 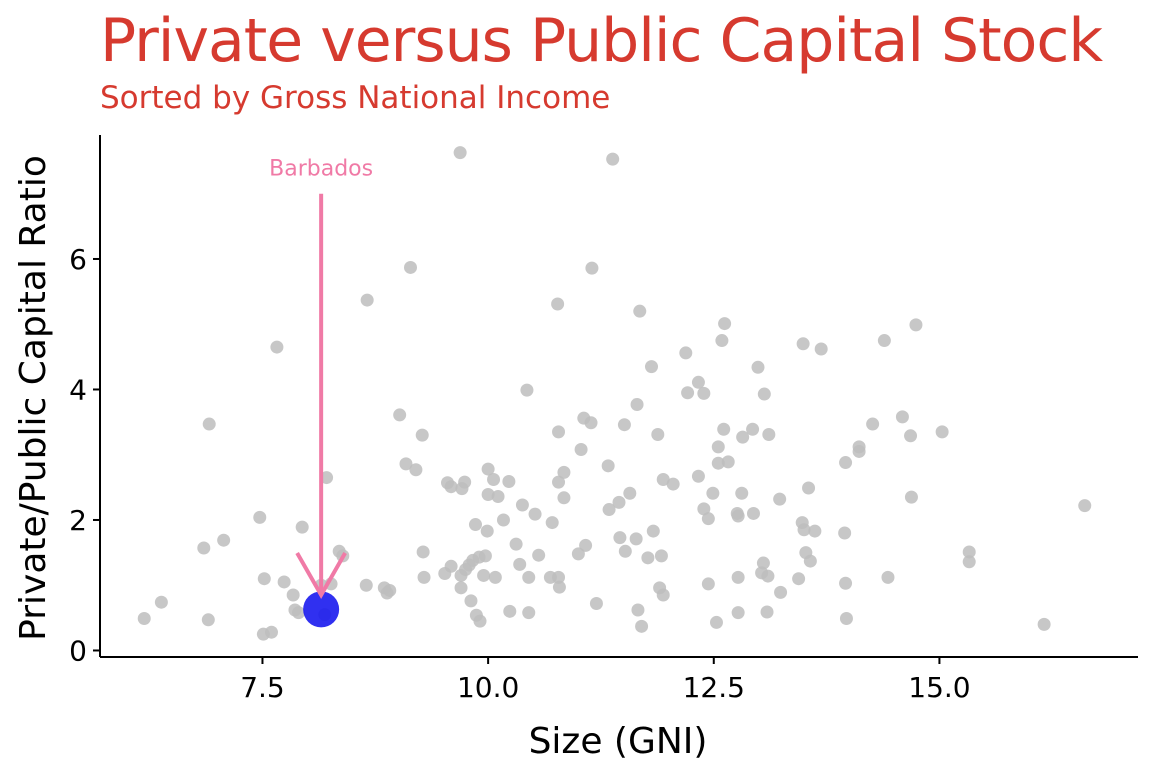 I want to click on y-axis-title: Private/Public Capital Ratio, so click(x=33, y=398).